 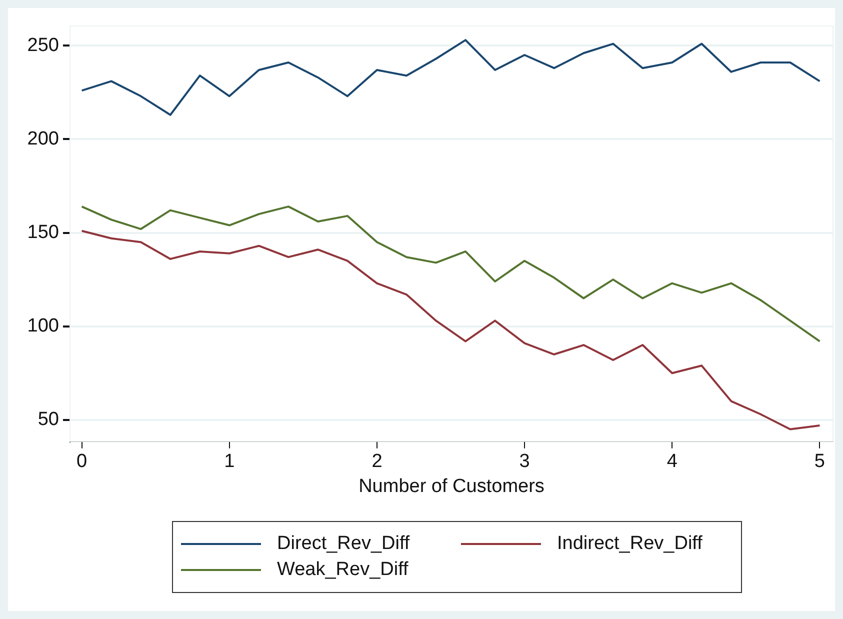 I want to click on y-tick-label: 250, so click(x=43, y=45).